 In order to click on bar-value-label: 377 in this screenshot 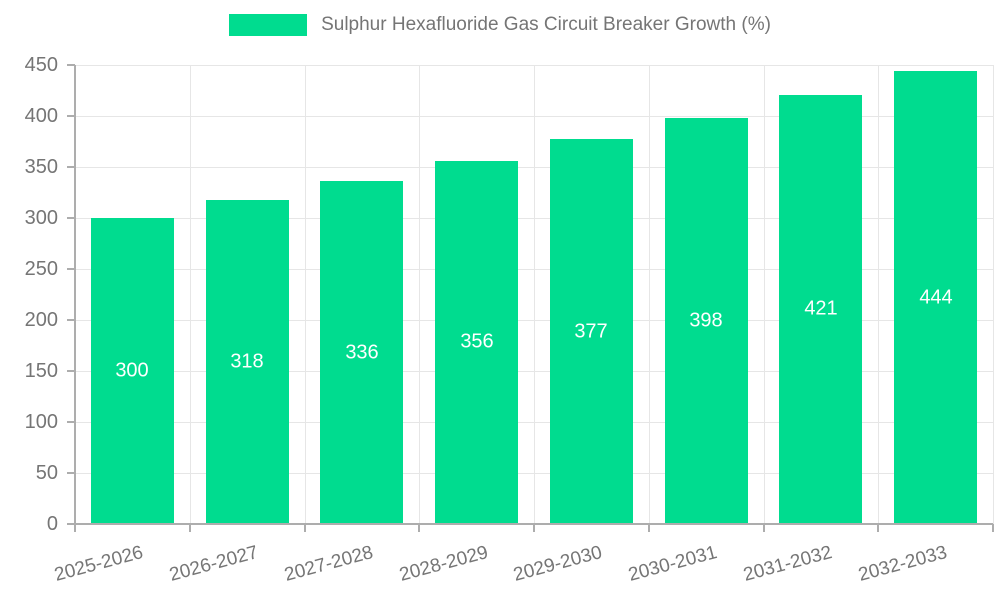, I will do `click(591, 331)`.